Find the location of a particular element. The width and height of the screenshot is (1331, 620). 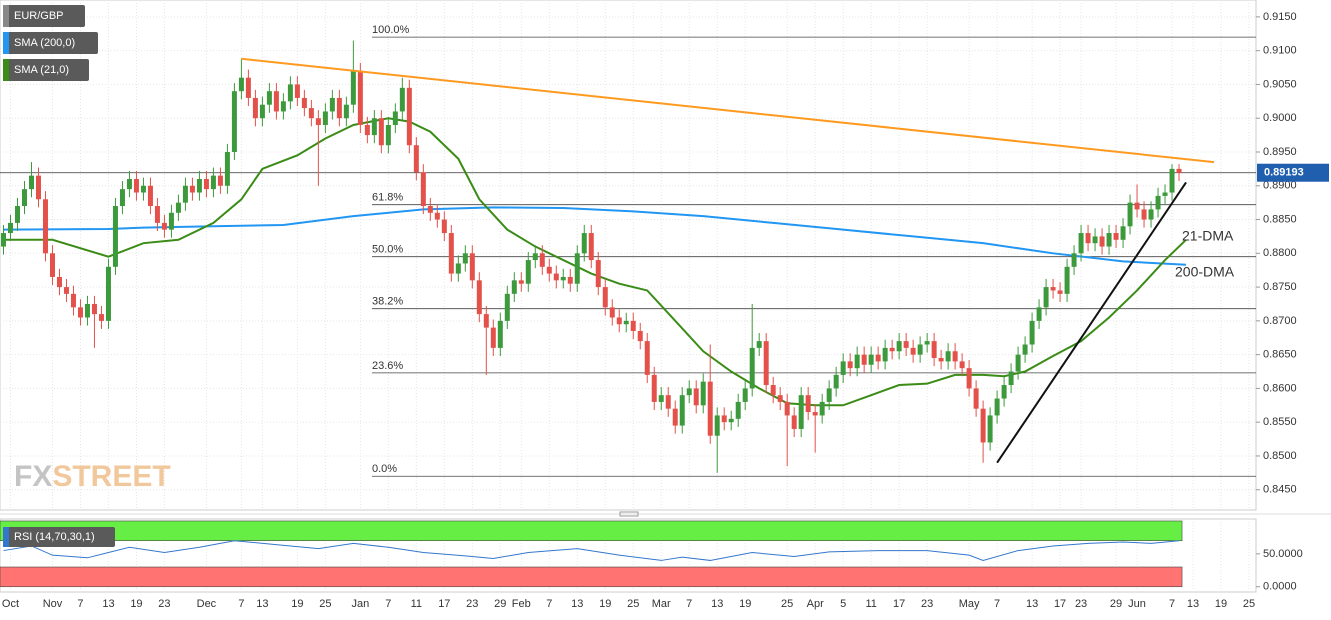

y-tick-label: 0.8750 is located at coordinates (1280, 287).